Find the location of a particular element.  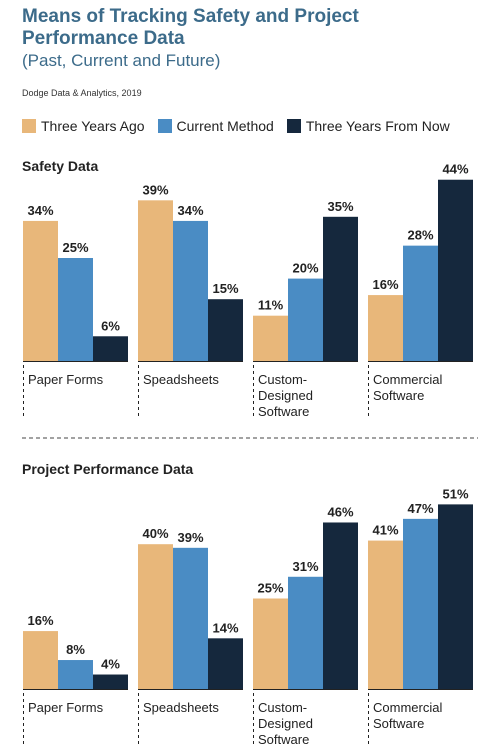

project-performance-bar-commercial-software-three-years-ago is located at coordinates (385, 614).